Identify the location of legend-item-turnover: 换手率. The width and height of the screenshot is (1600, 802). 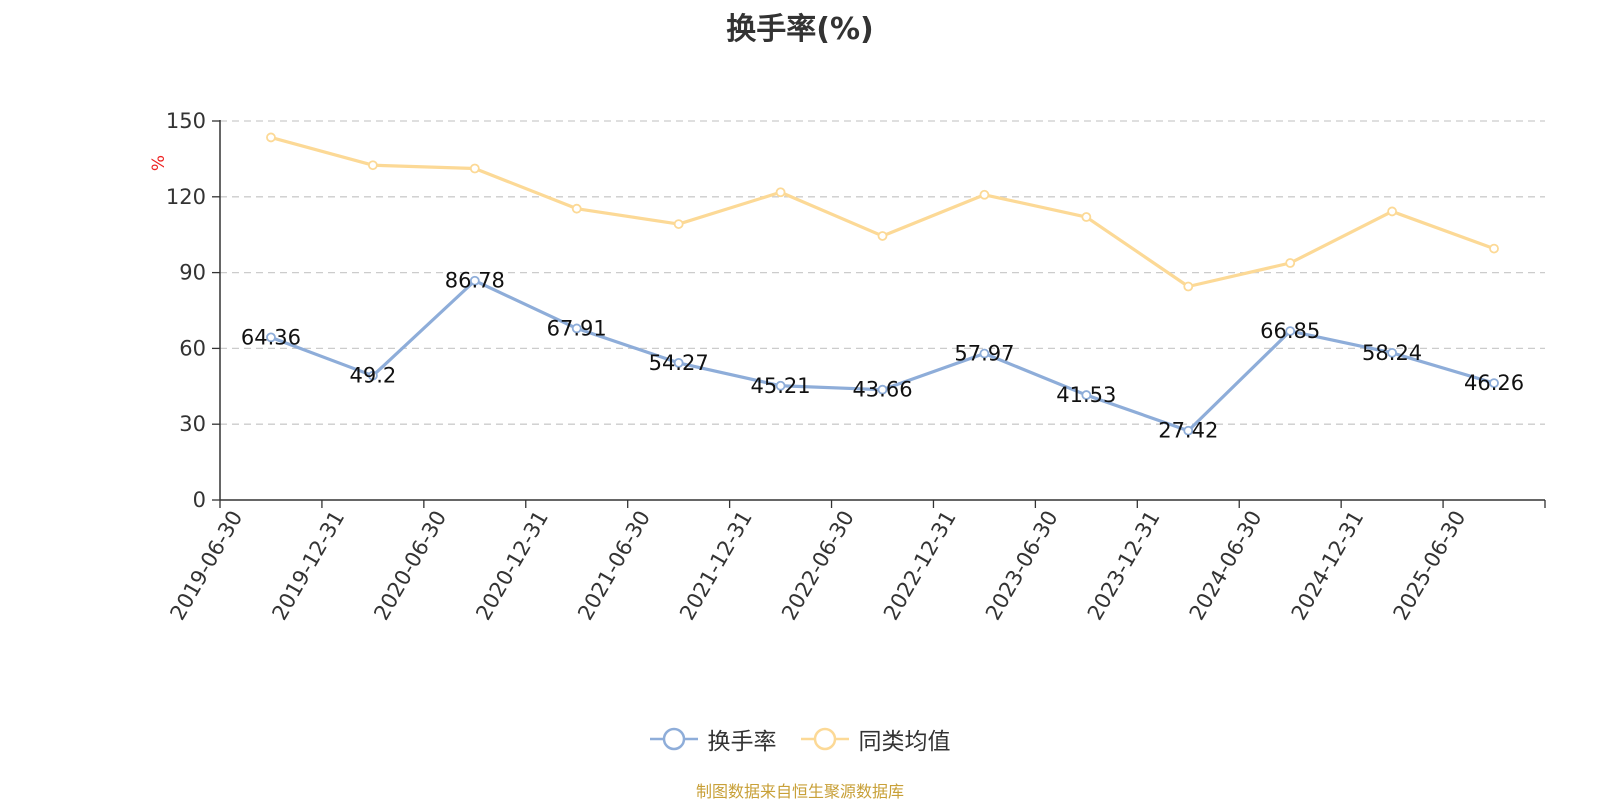
(713, 739).